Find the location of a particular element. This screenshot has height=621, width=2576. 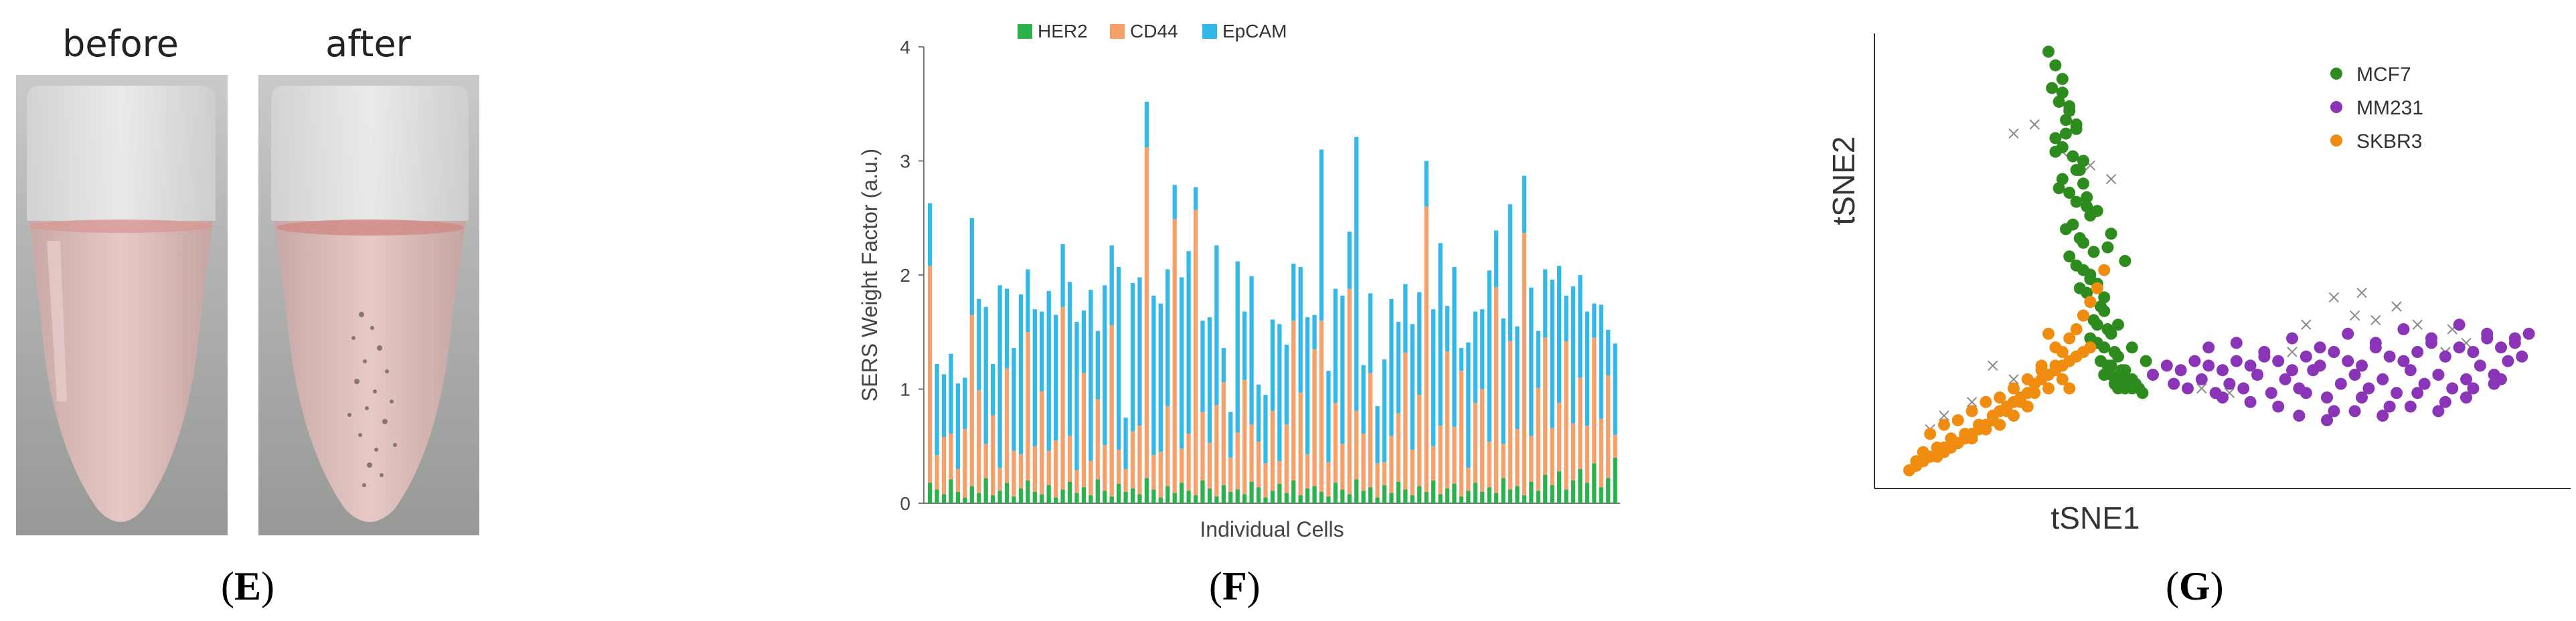

x-axis-label: Individual Cells is located at coordinates (1272, 529).